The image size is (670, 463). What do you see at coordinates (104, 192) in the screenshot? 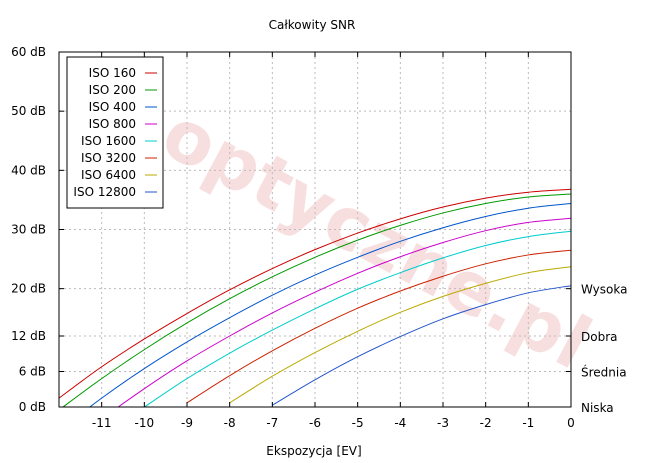
I see `legend-label: ISO 12800` at bounding box center [104, 192].